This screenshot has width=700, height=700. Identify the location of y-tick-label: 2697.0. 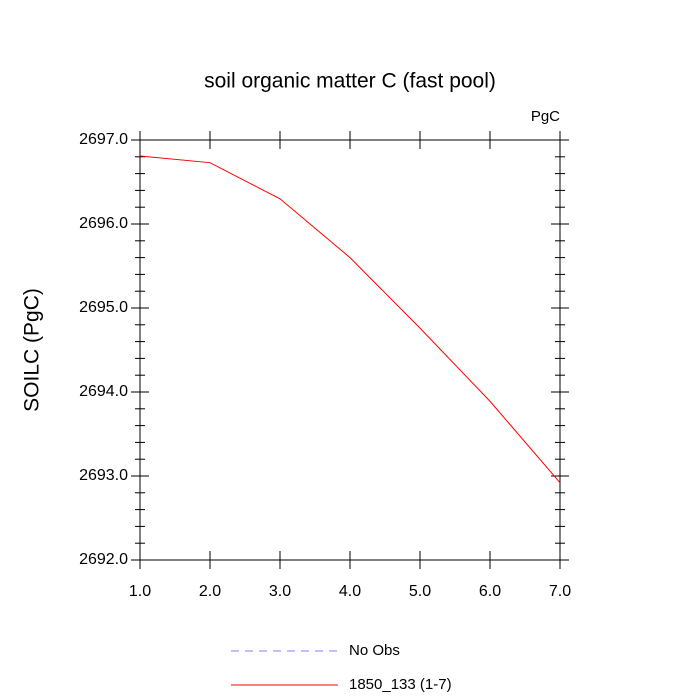
(103, 139).